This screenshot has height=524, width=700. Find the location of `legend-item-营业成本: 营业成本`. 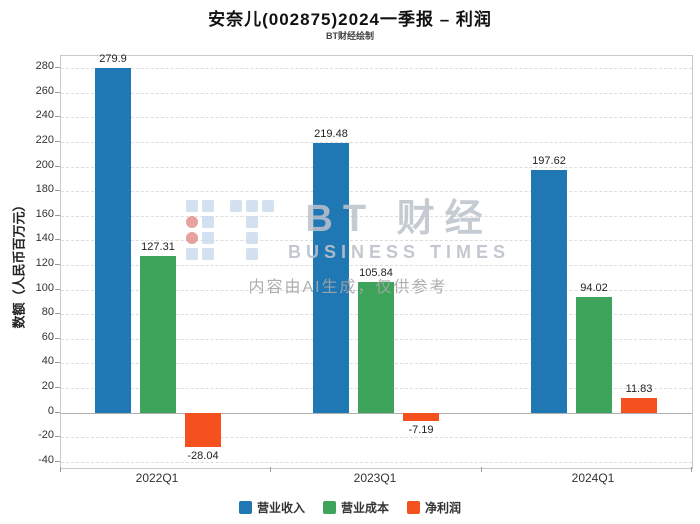

legend-item-营业成本: 营业成本 is located at coordinates (355, 507).